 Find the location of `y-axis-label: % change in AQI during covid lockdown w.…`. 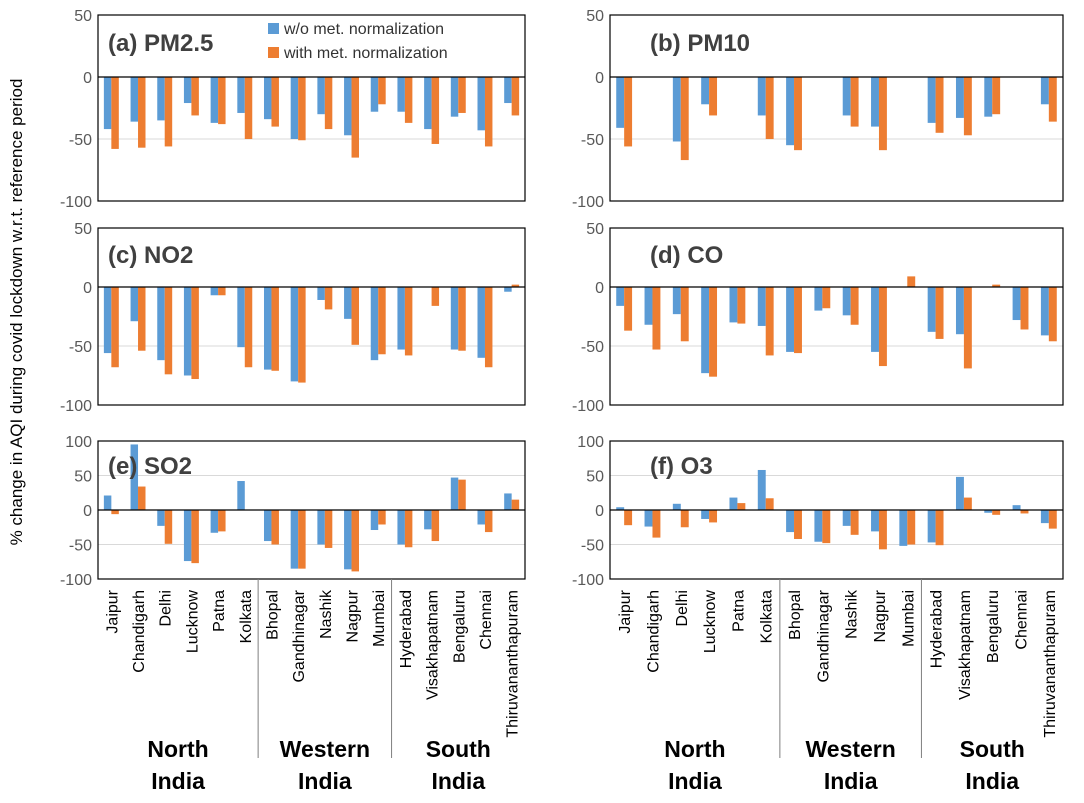

y-axis-label: % change in AQI during covid lockdown w.… is located at coordinates (16, 312).